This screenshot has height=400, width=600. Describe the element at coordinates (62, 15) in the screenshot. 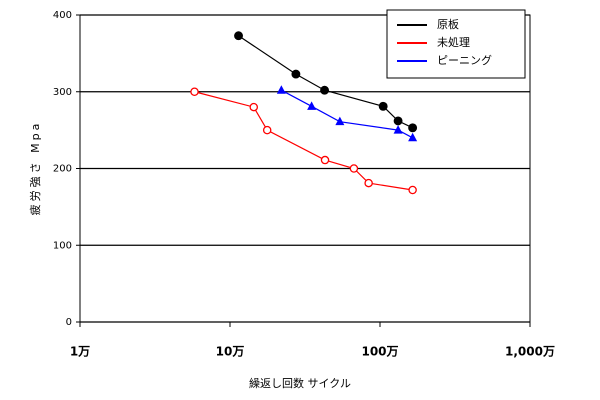

I see `y-tick-label: 400` at that location.